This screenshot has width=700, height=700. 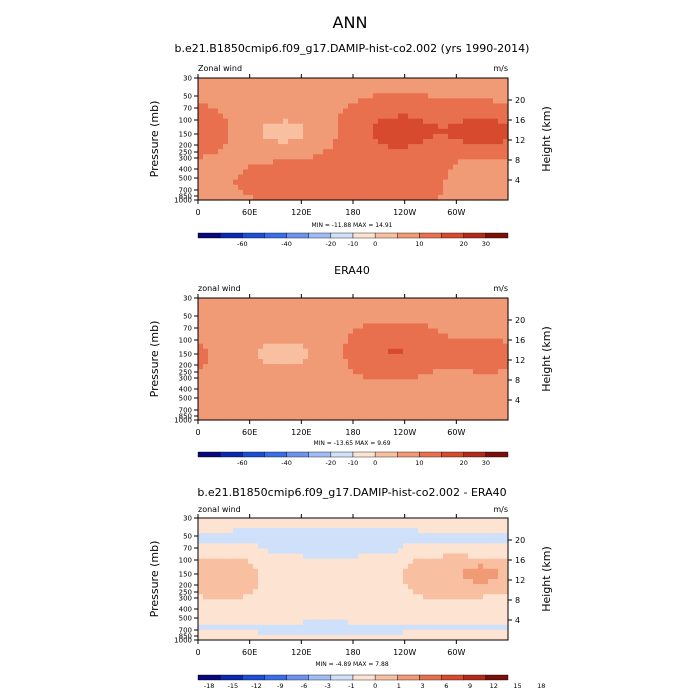 What do you see at coordinates (275, 677) in the screenshot?
I see `colorbar-swatch` at bounding box center [275, 677].